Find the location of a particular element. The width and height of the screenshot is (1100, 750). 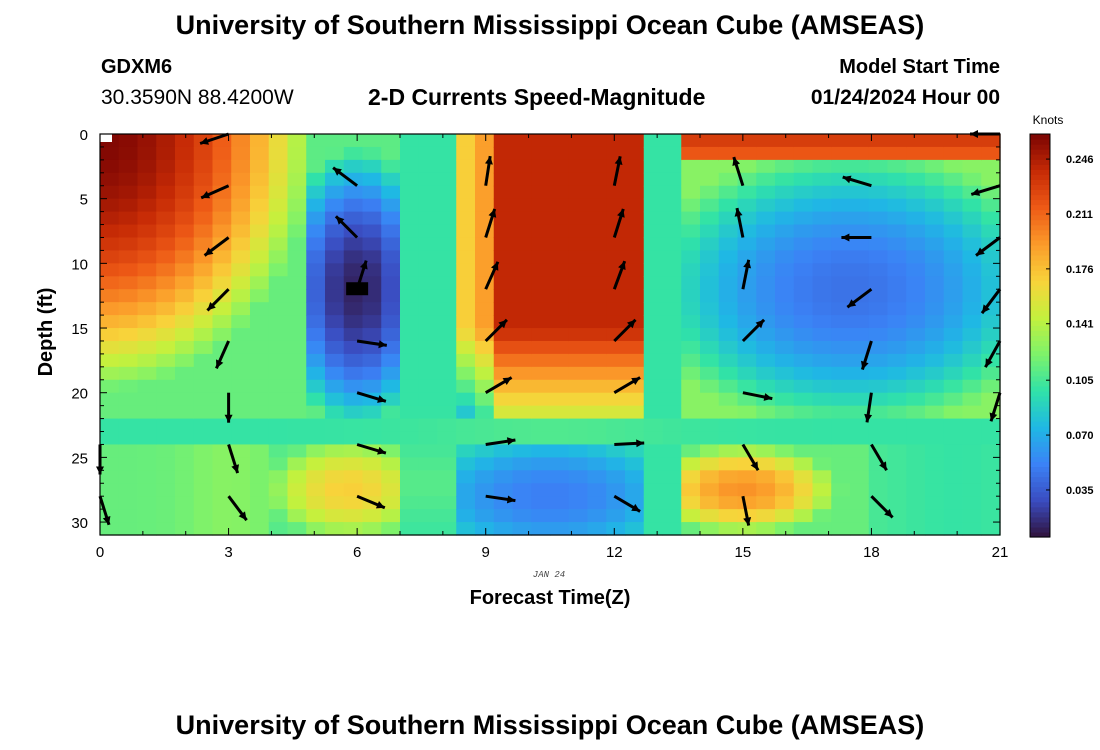

x-tick-label: 9 is located at coordinates (486, 552).